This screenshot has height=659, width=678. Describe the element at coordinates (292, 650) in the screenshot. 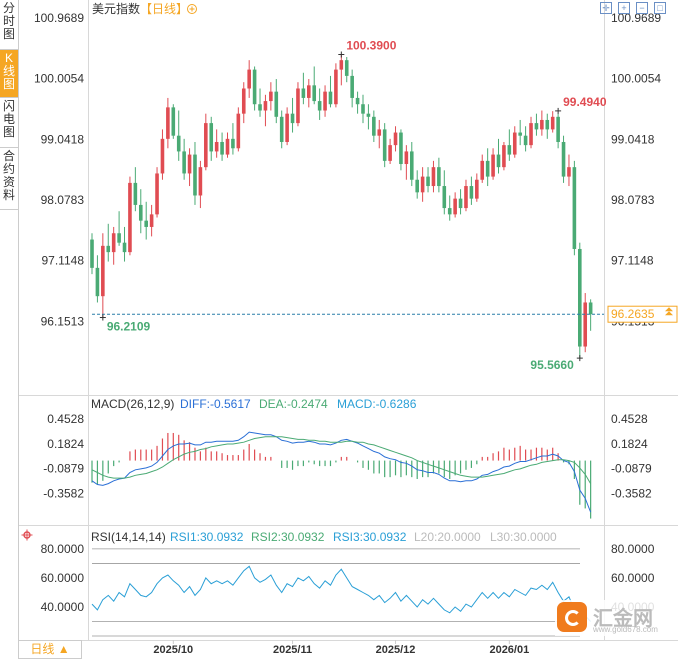

I see `date-tick-label: 2025/11` at that location.